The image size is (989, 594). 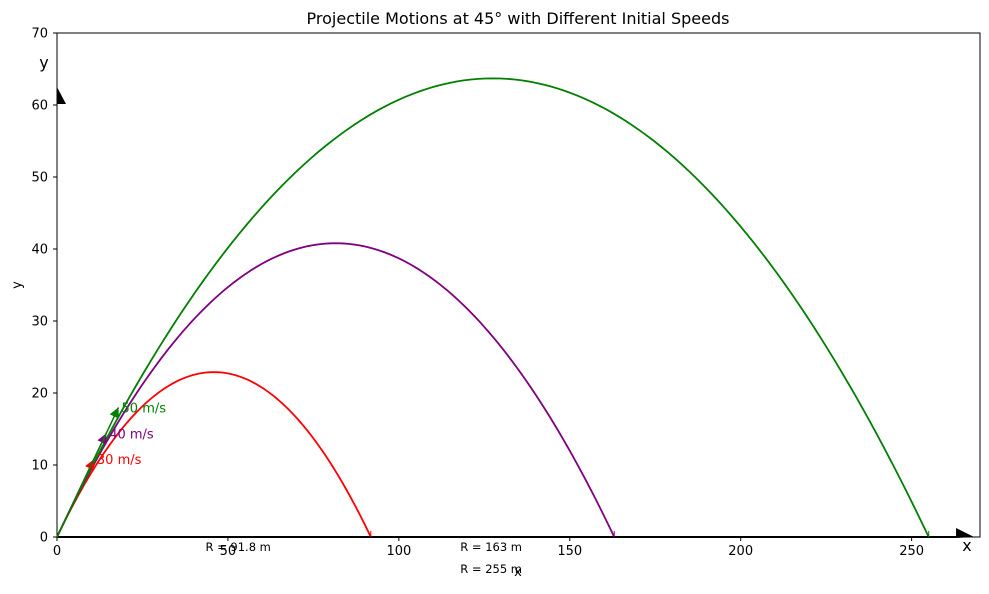 I want to click on y-axis-arrowhead, so click(x=61, y=95).